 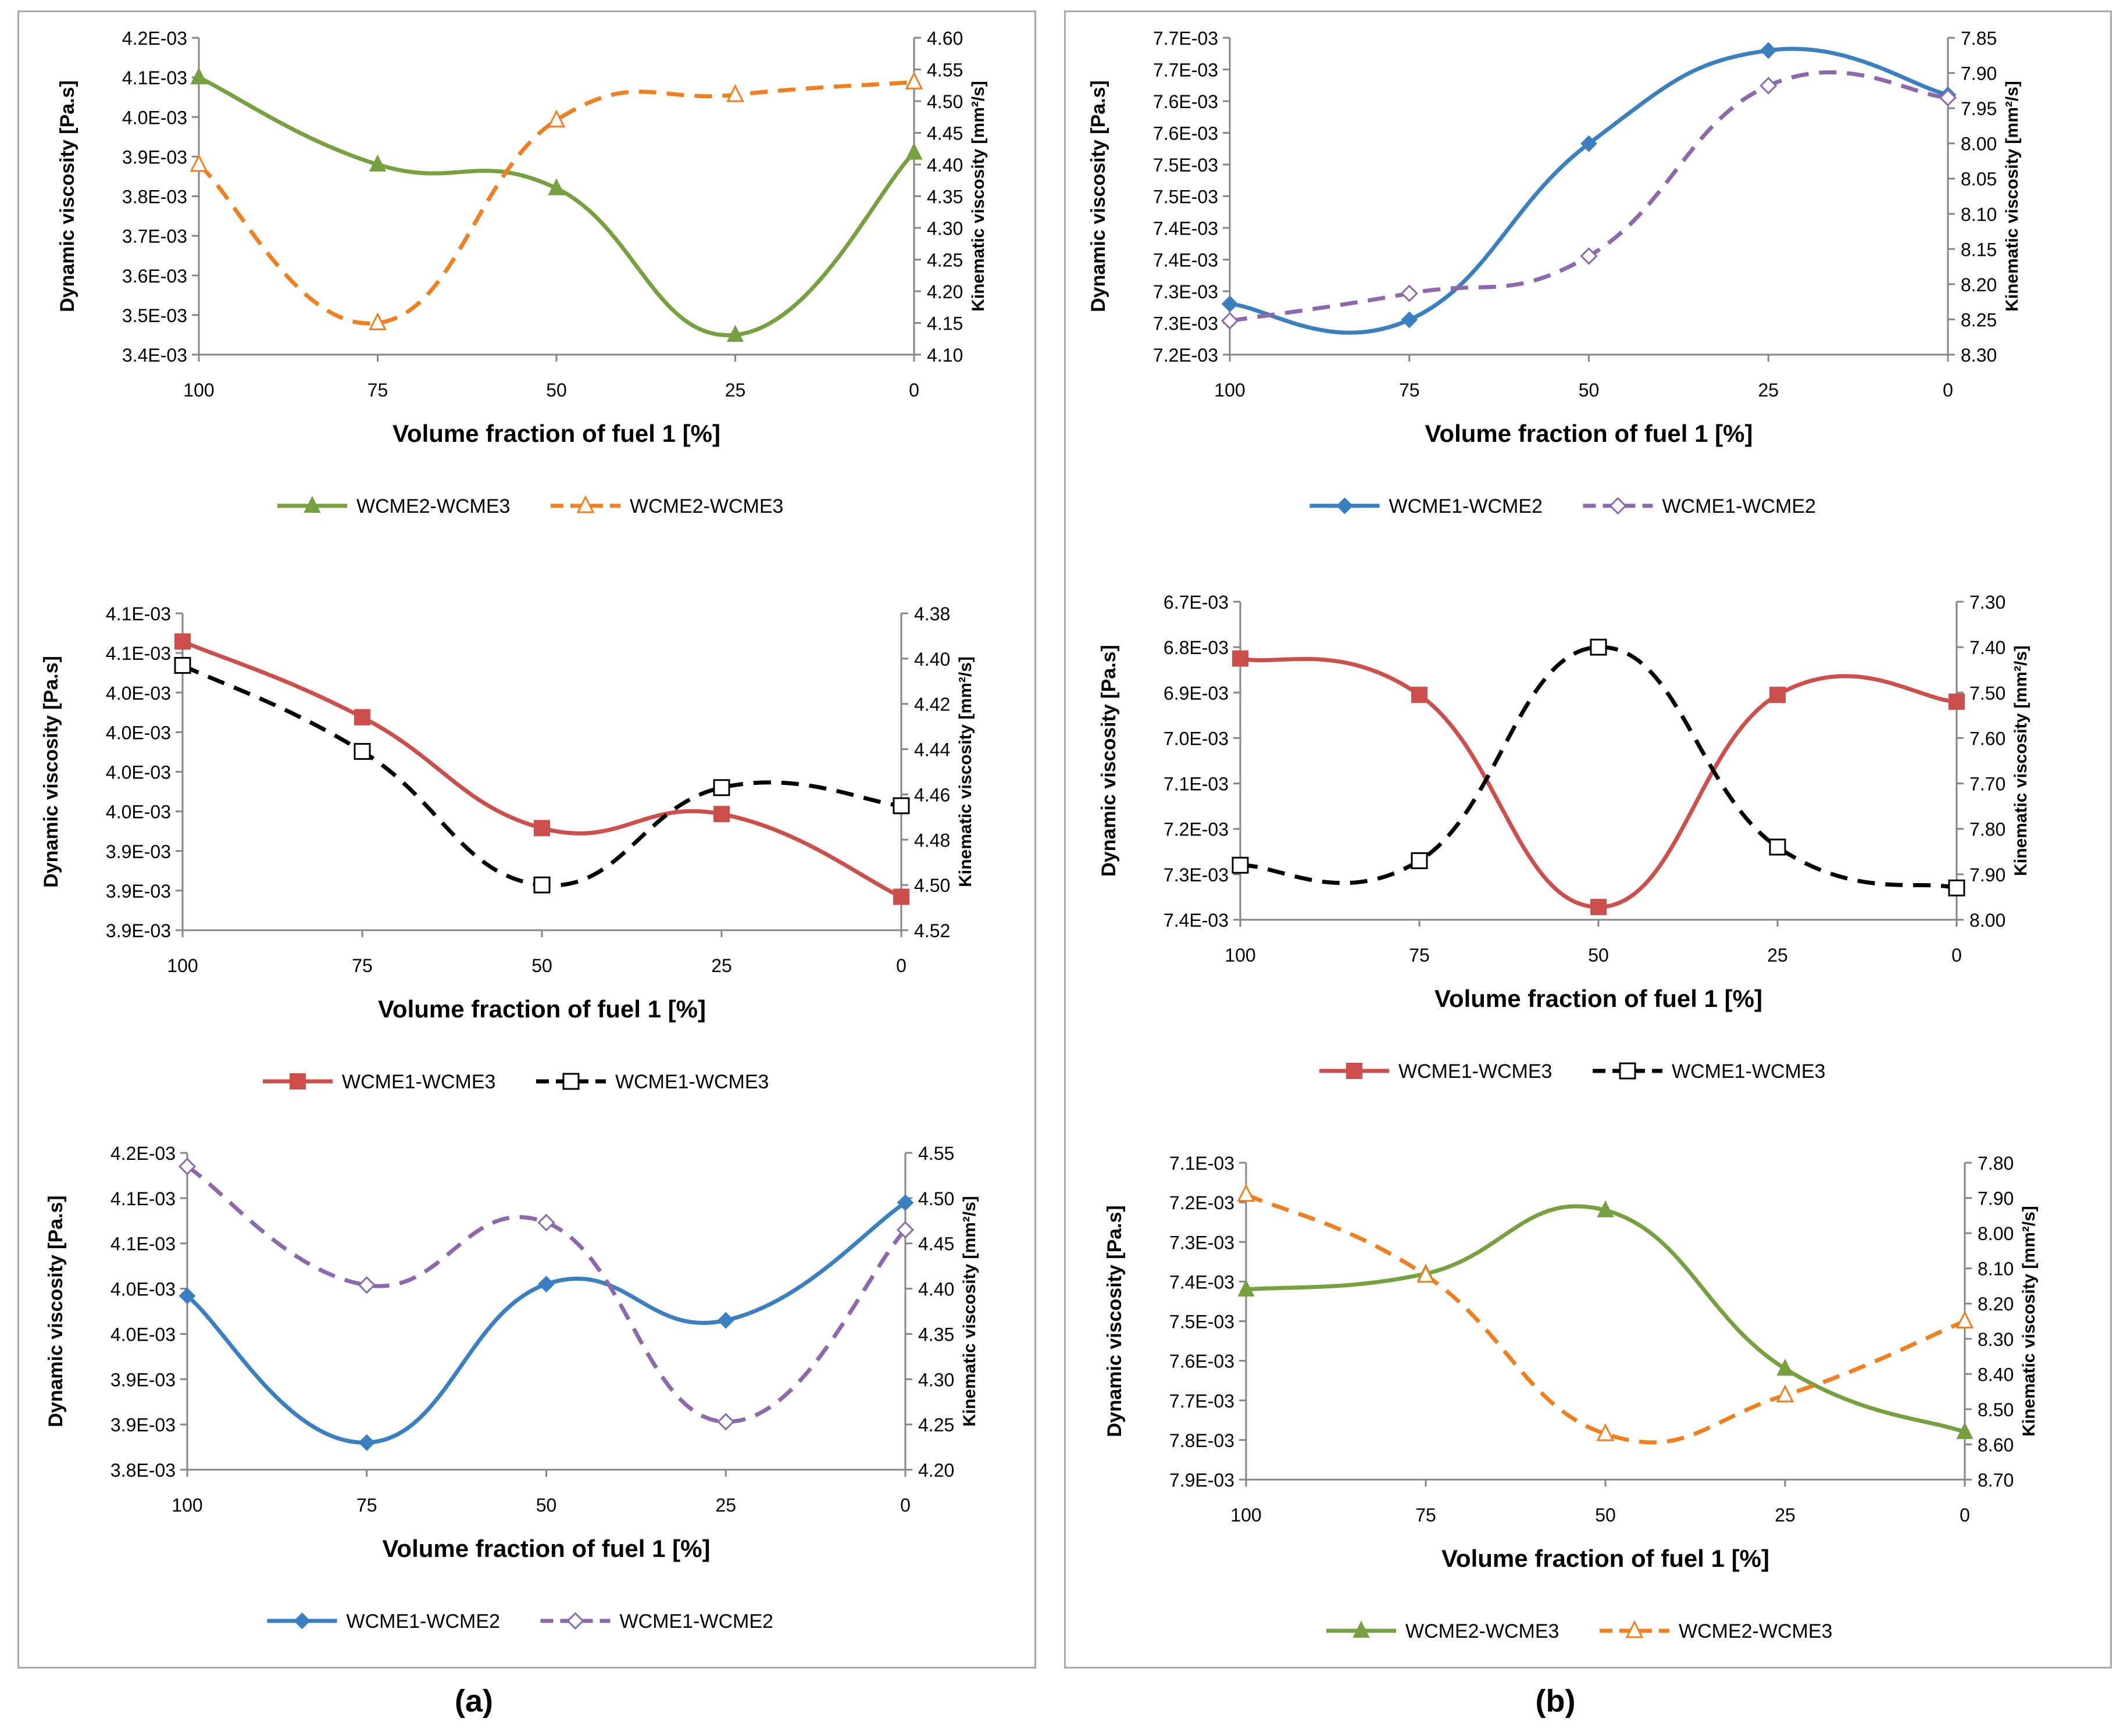 What do you see at coordinates (945, 260) in the screenshot?
I see `right-tick-label: 4.25` at bounding box center [945, 260].